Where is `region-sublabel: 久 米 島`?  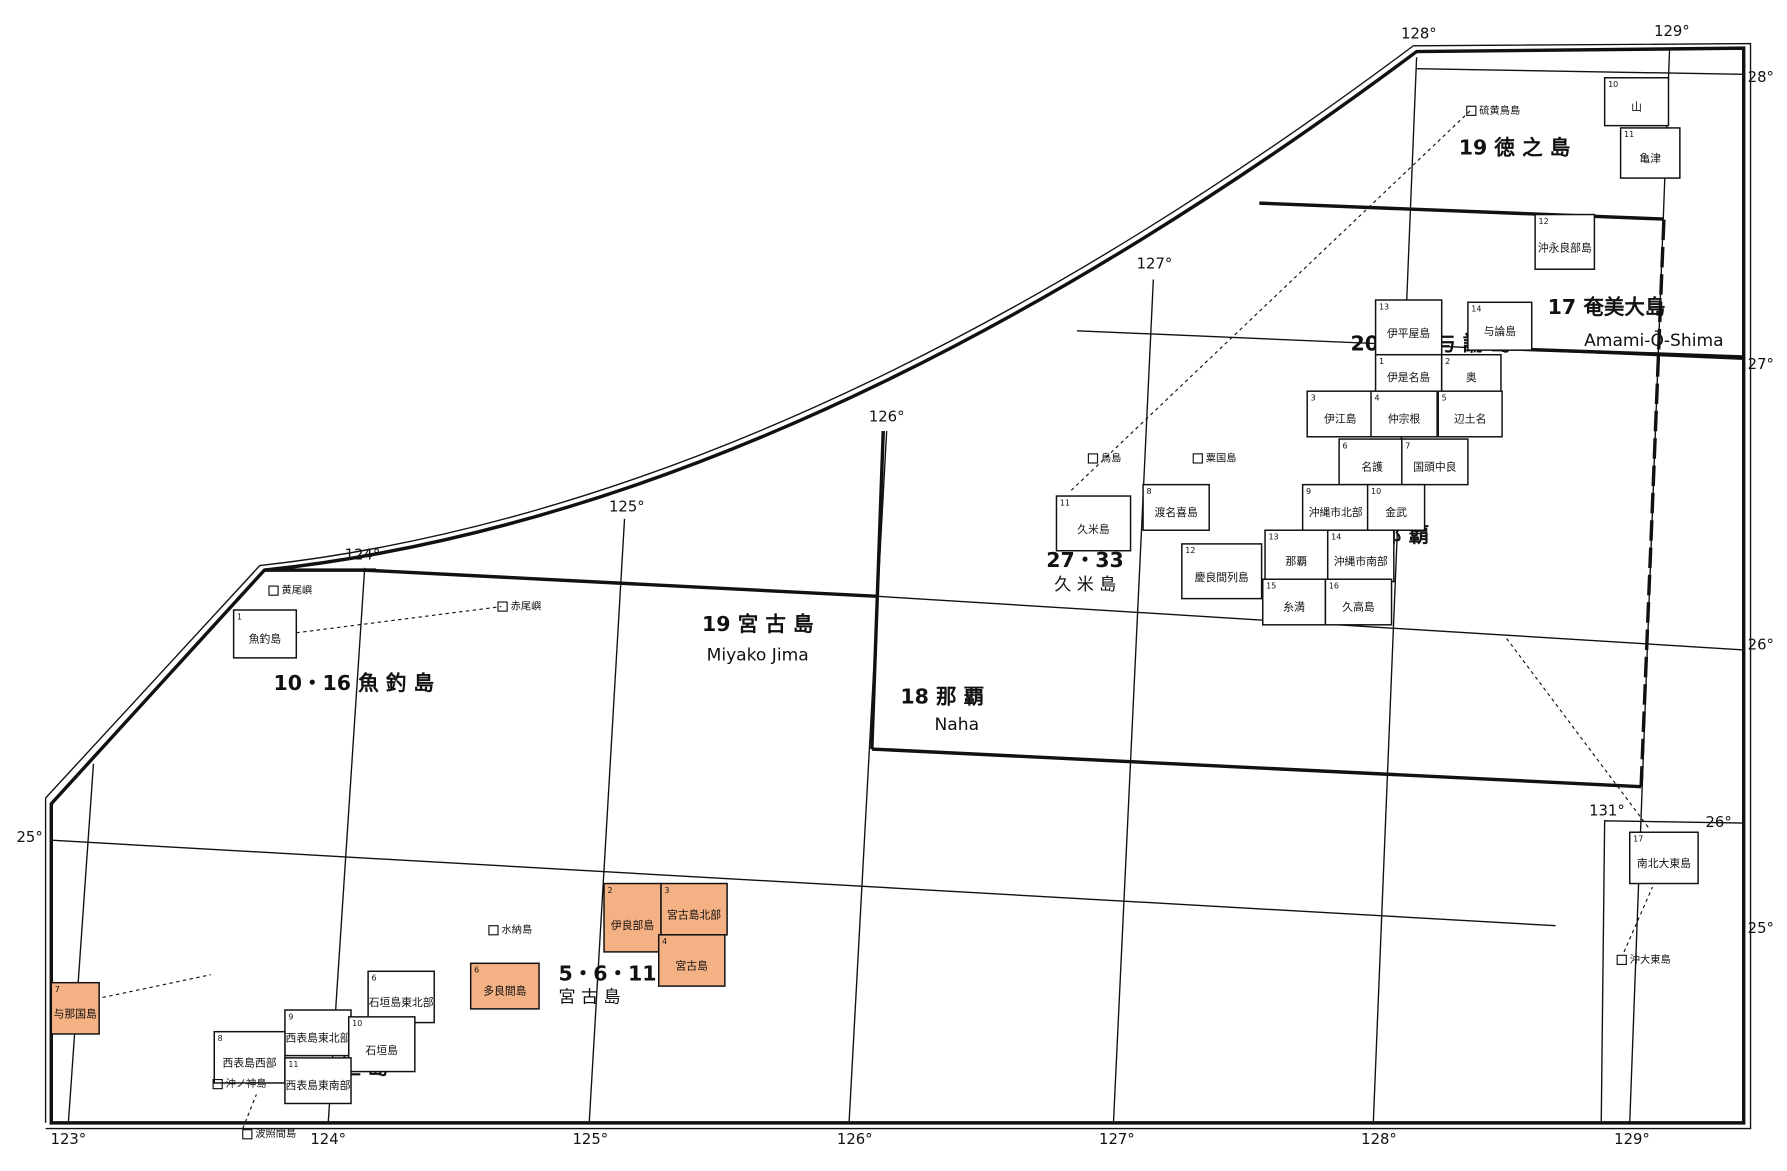 region-sublabel: 久 米 島 is located at coordinates (1085, 585).